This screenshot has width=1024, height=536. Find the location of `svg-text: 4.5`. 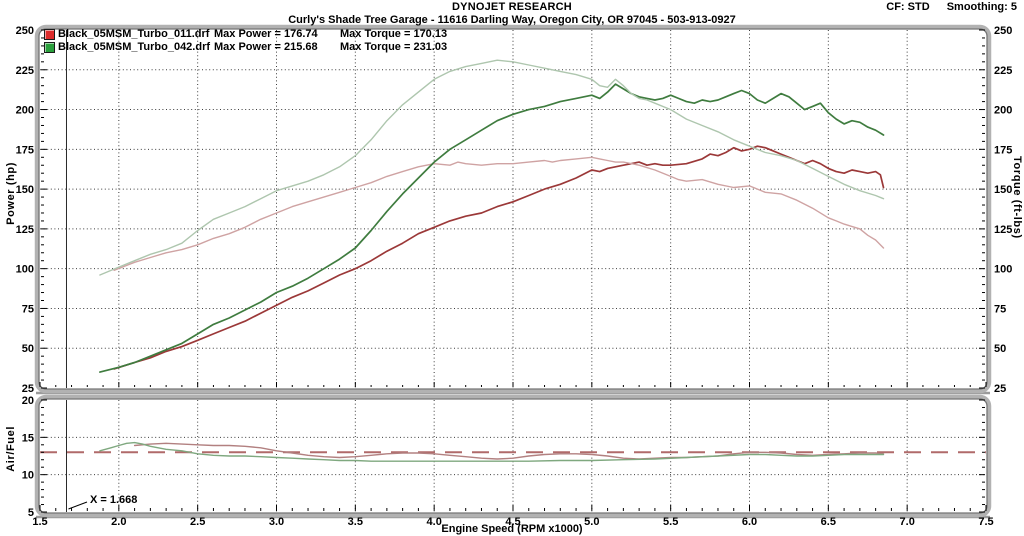

svg-text: 4.5 is located at coordinates (512, 522).